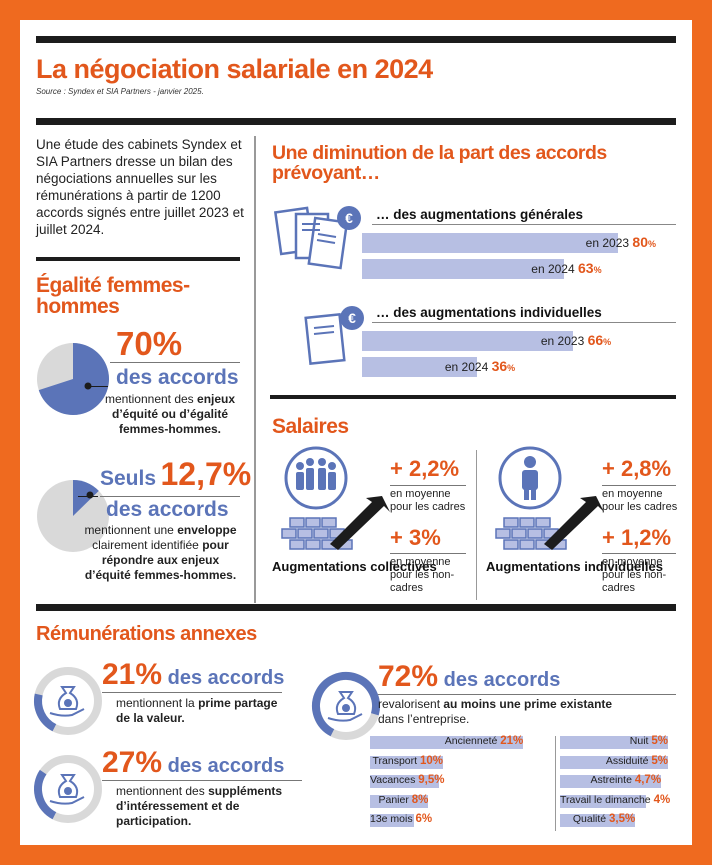 This screenshot has height=865, width=712. Describe the element at coordinates (176, 474) in the screenshot. I see `stat-12-7-header: Seuls 12,7%` at that location.